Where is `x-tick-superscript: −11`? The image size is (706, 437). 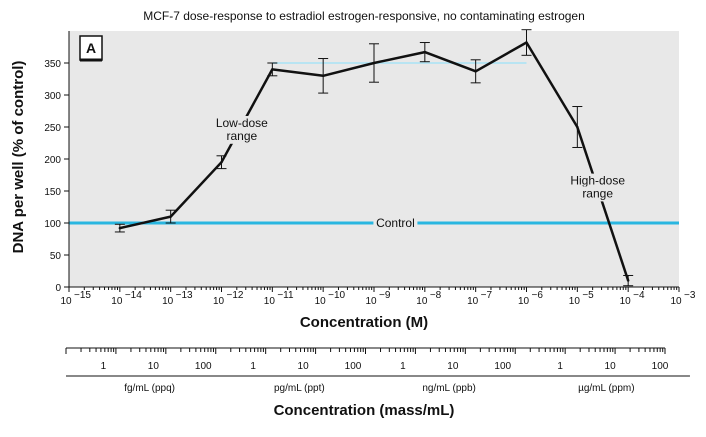 x-tick-superscript: −11 is located at coordinates (285, 295).